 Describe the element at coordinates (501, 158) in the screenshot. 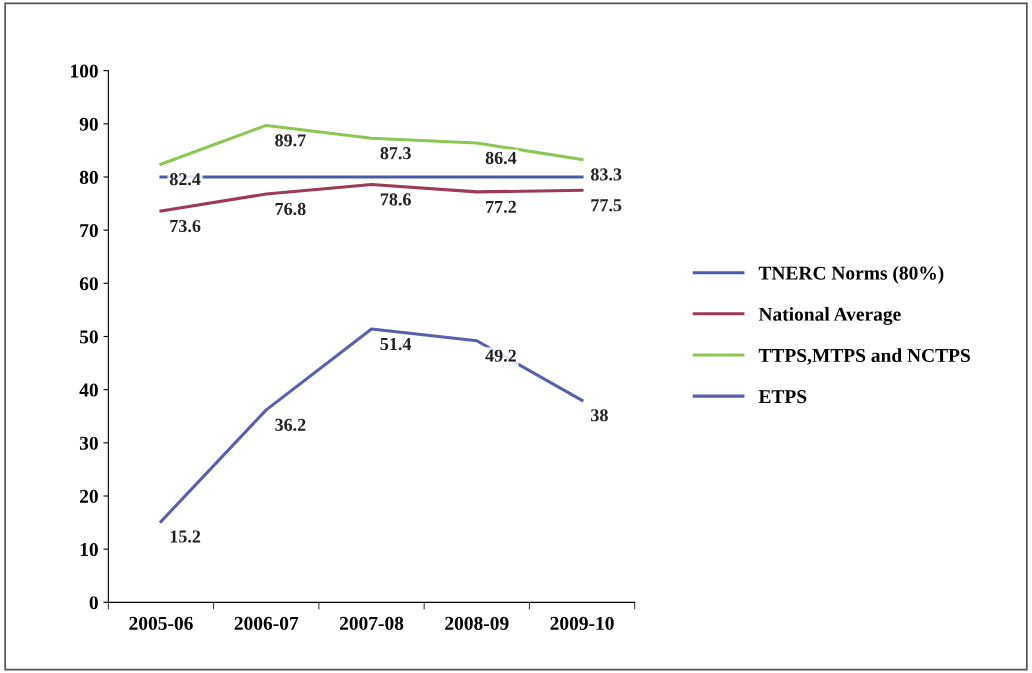

I see `data-label: 86.4` at that location.